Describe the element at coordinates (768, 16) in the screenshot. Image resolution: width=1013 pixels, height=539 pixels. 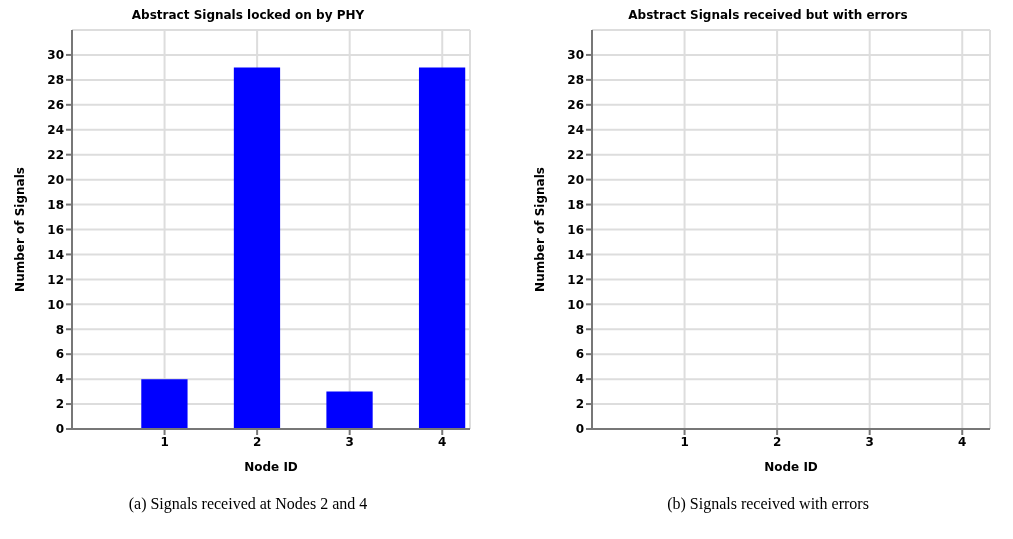
I see `chart-title: Abstract Signals received but with errors` at that location.